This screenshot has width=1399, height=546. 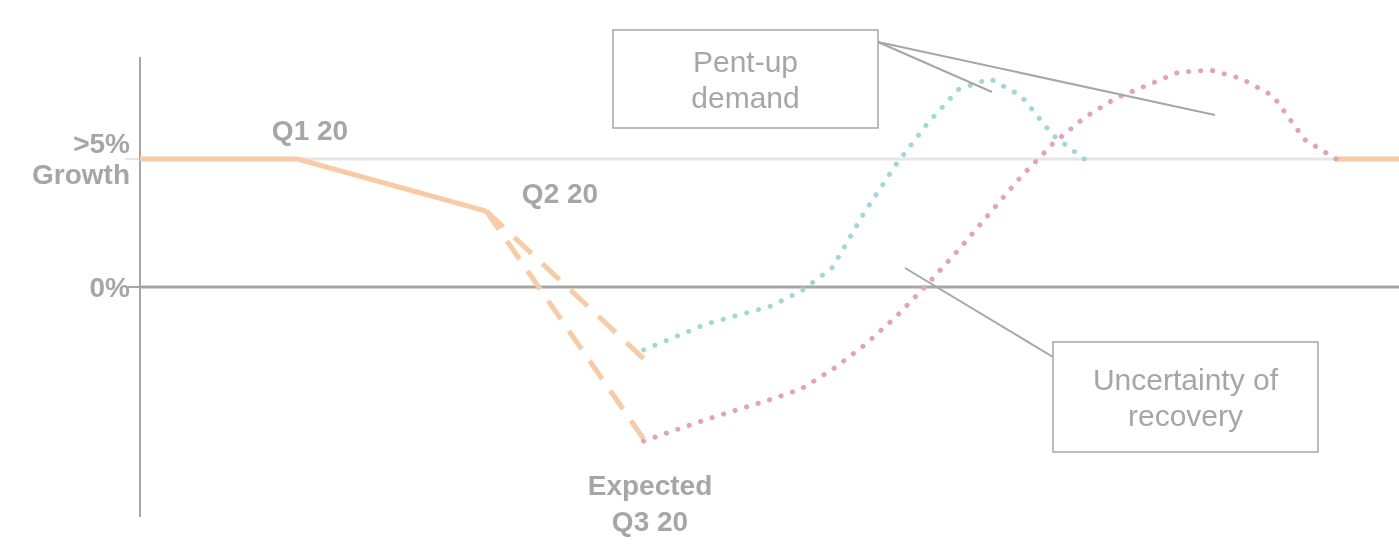 I want to click on annotation: Pent-up demand, so click(x=745, y=79).